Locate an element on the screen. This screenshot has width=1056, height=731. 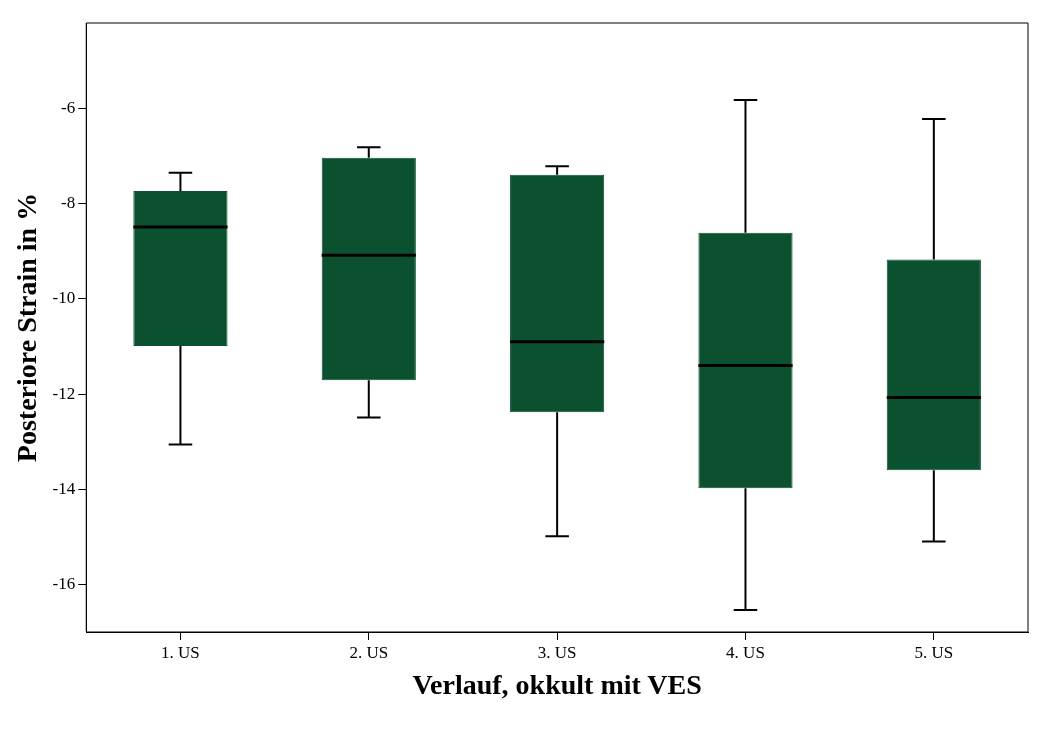
y-tick-label: -6 is located at coordinates (68, 108).